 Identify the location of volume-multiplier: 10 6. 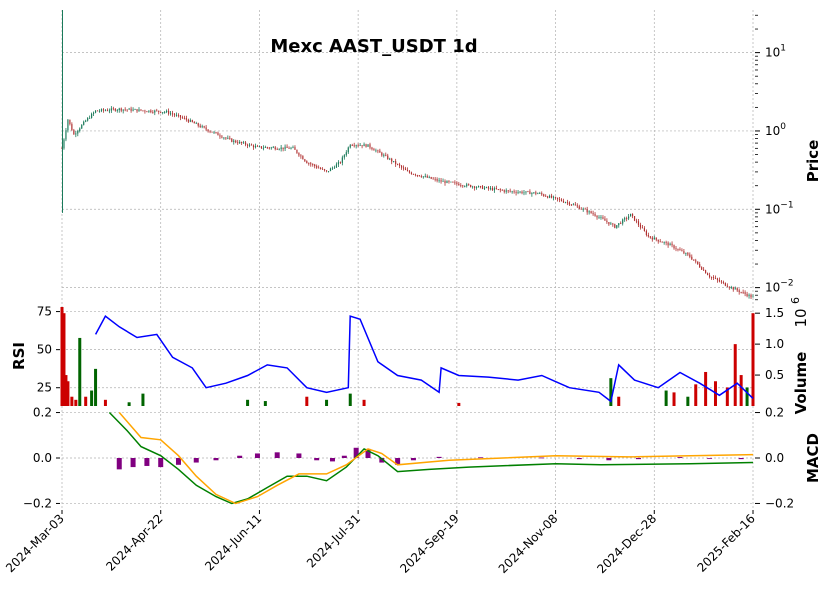
(799, 312).